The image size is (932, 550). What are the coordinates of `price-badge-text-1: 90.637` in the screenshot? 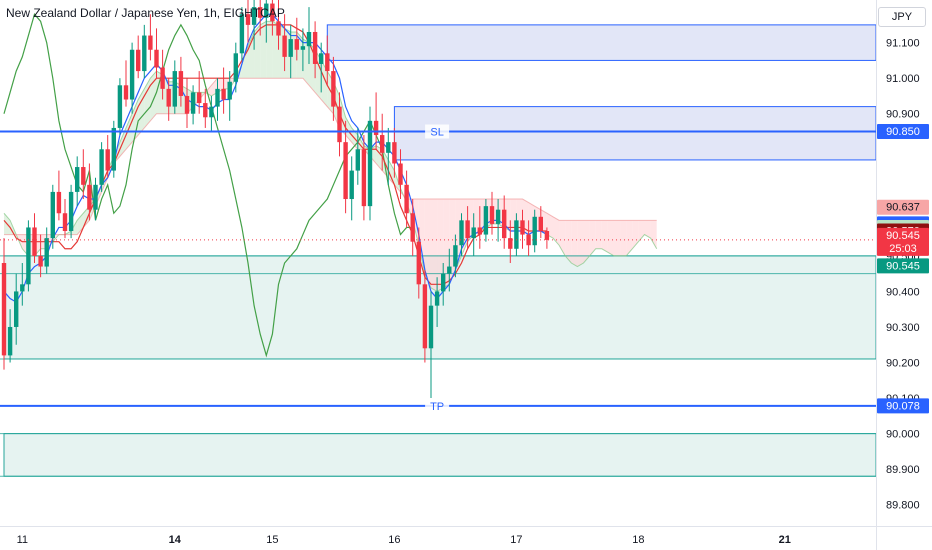 It's located at (903, 208).